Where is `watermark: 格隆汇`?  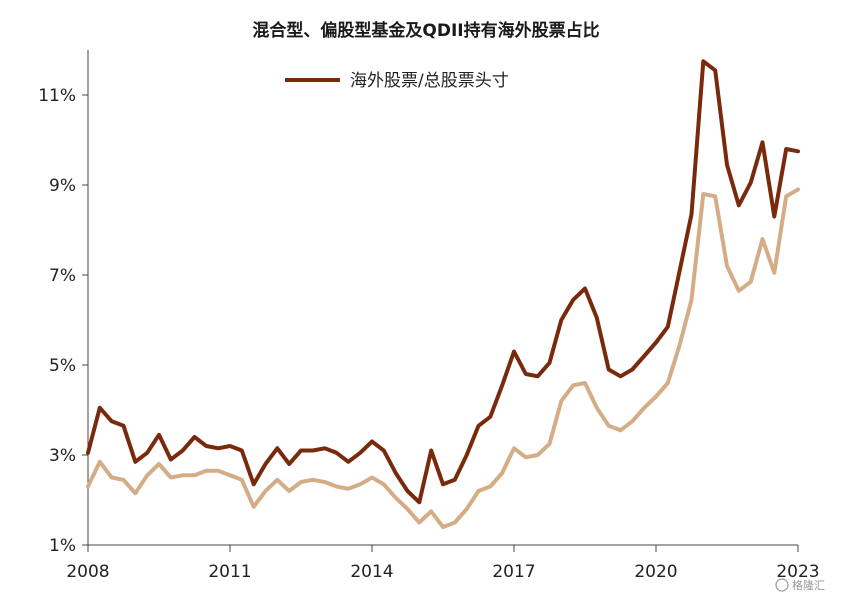
watermark: 格隆汇 is located at coordinates (800, 585).